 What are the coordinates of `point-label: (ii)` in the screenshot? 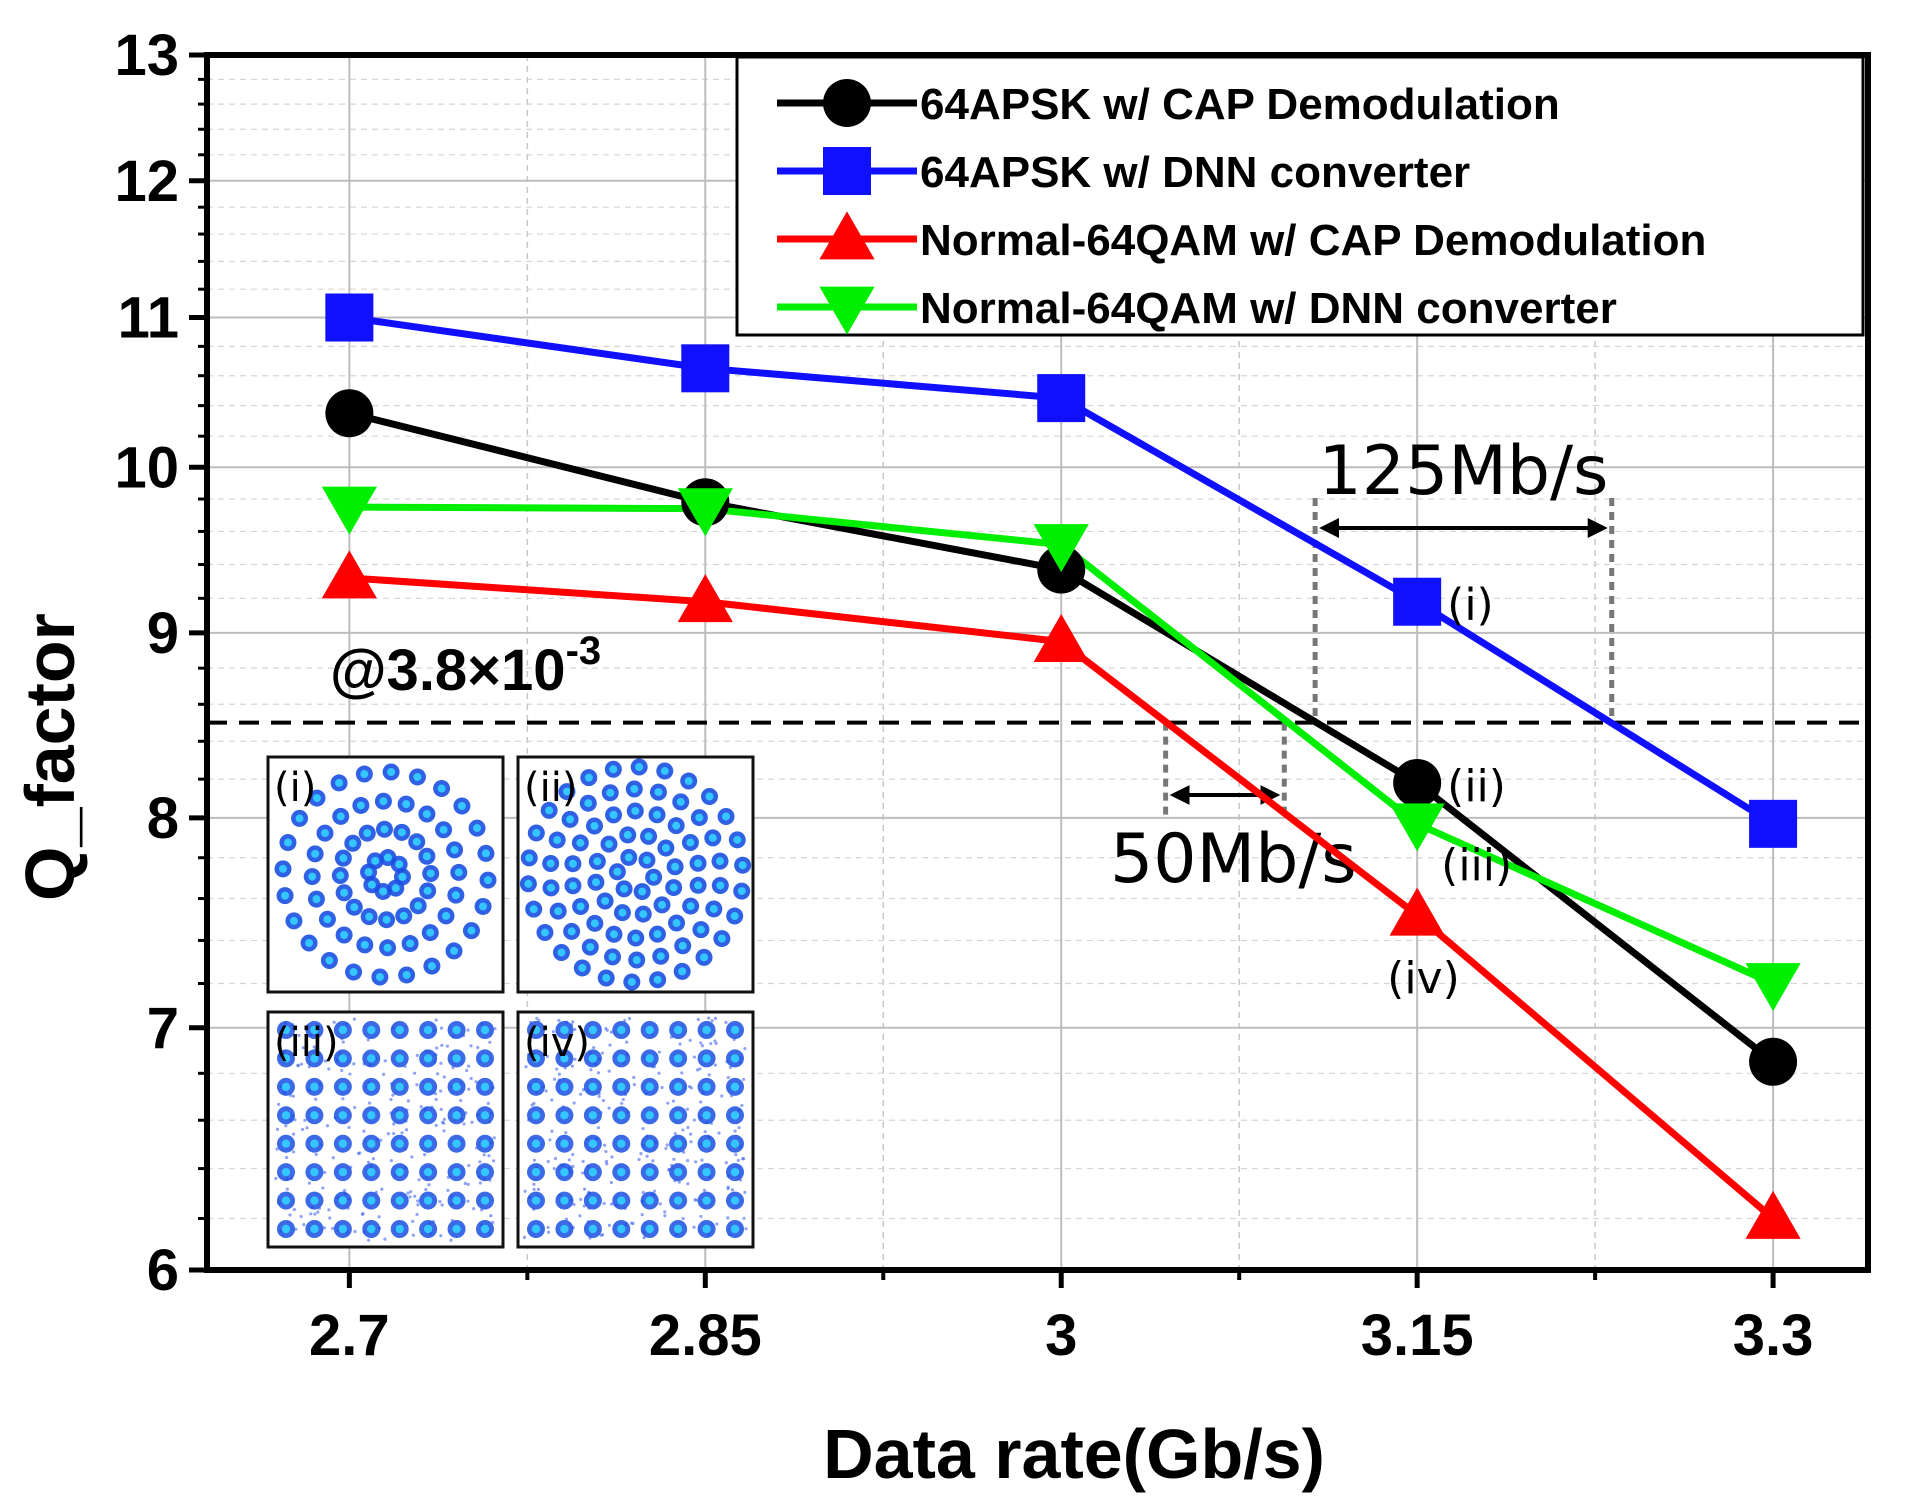 It's located at (1476, 786).